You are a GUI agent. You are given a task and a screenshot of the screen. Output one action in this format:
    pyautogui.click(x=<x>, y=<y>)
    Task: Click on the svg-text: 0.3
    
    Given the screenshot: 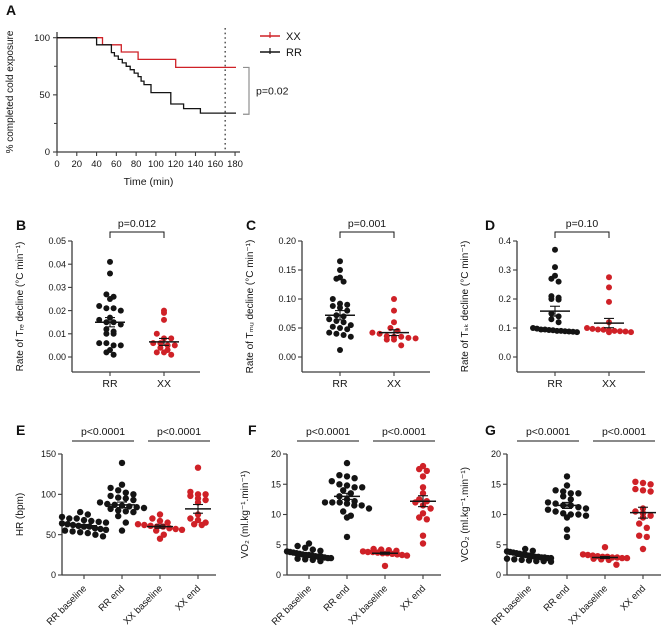 What is the action you would take?
    pyautogui.click(x=504, y=270)
    